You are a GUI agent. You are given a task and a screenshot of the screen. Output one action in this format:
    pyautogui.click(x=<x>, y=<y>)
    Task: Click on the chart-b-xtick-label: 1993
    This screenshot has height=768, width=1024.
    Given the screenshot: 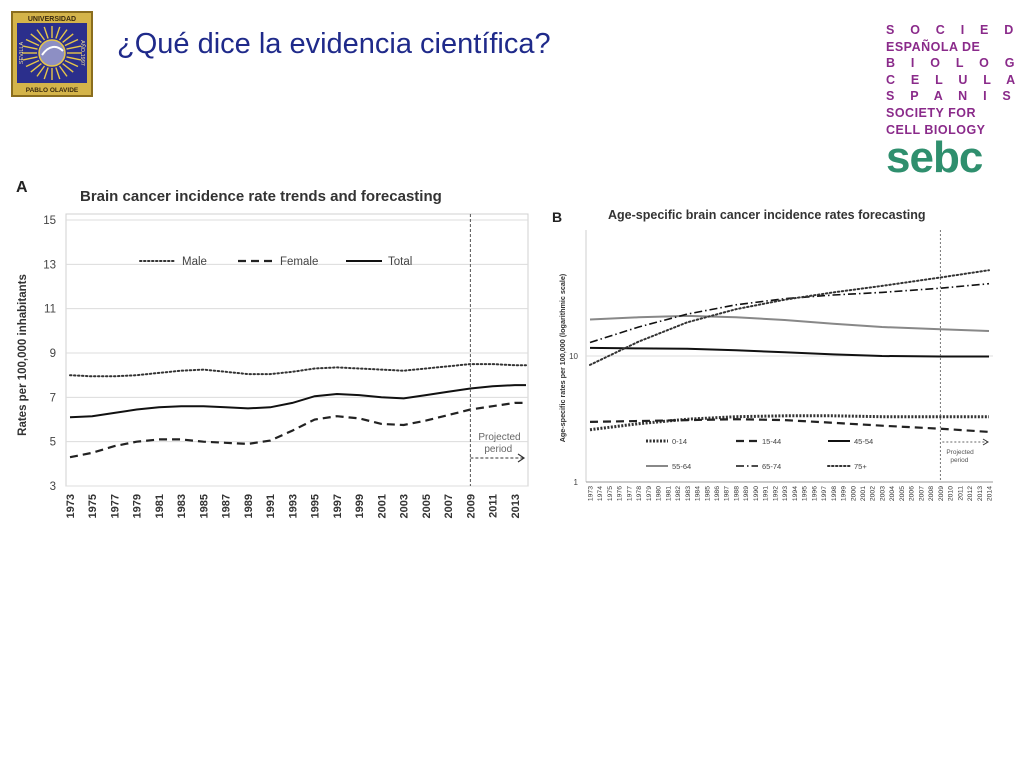 What is the action you would take?
    pyautogui.click(x=785, y=493)
    